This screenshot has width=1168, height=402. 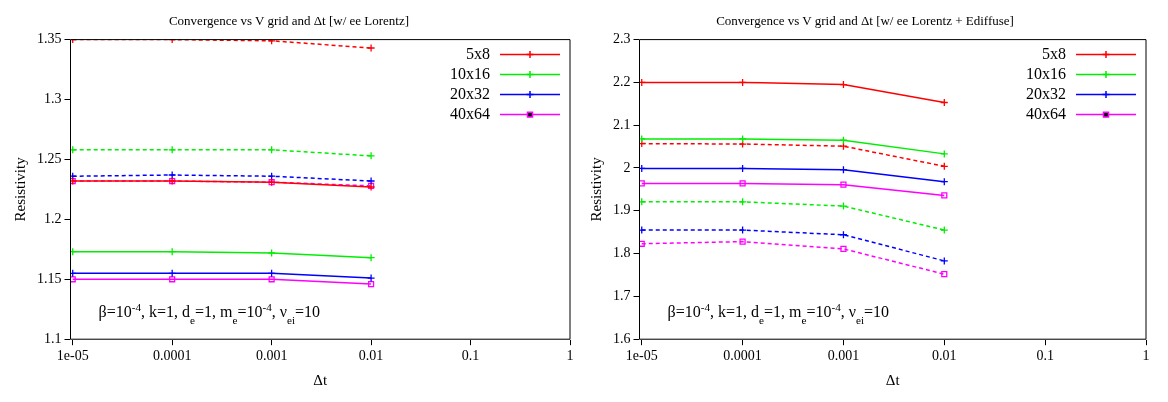 I want to click on y-tick-label: 2, so click(x=627, y=167).